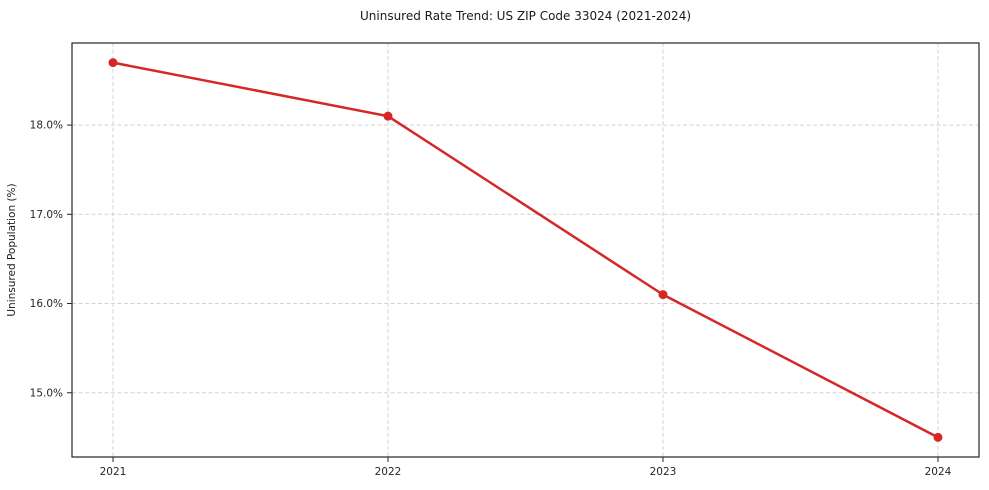 This screenshot has height=490, width=989. What do you see at coordinates (12, 249) in the screenshot?
I see `y-axis-label: Uninsured Population (%)` at bounding box center [12, 249].